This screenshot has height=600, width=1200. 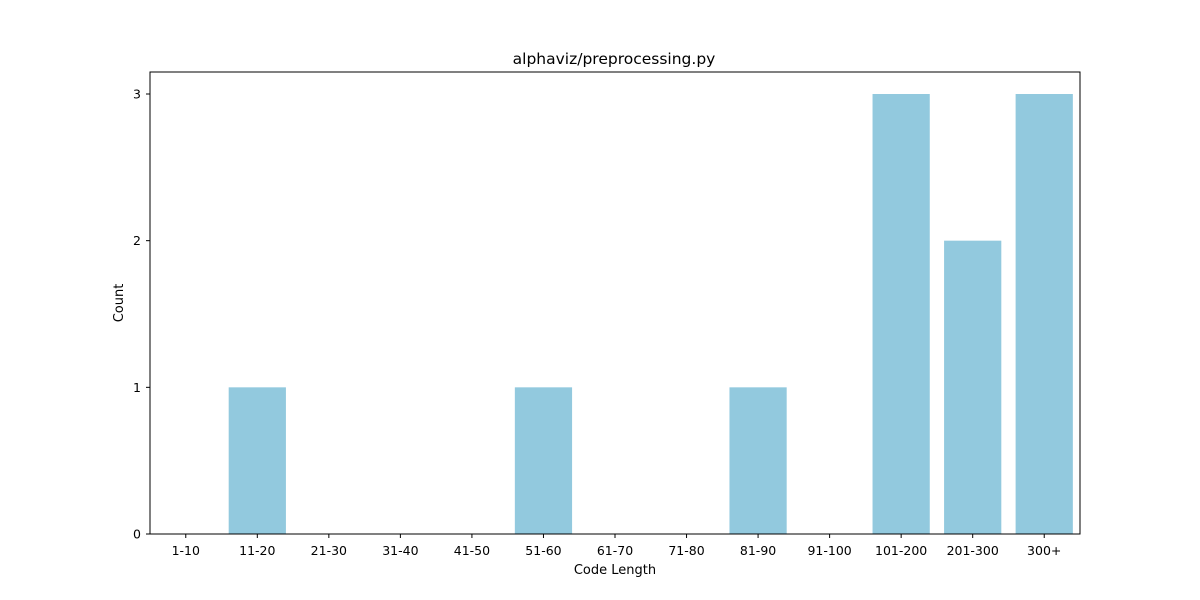 I want to click on chart-title: alphaviz/preprocessing.py, so click(x=614, y=59).